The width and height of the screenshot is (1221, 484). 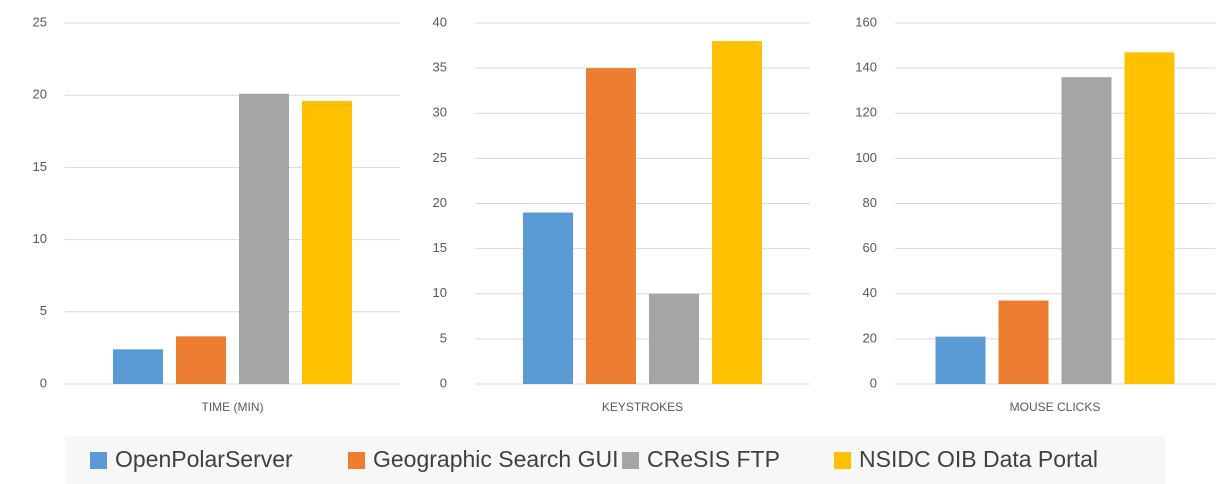 I want to click on y-tick-label: 100, so click(x=866, y=157).